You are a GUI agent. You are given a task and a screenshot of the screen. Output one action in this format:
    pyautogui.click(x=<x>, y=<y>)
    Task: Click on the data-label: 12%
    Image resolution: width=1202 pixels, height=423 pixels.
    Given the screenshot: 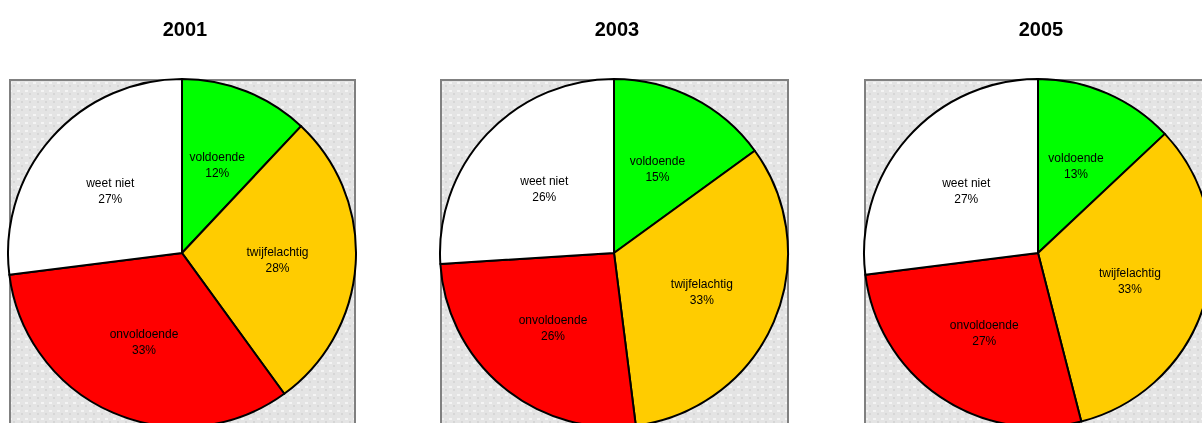 What is the action you would take?
    pyautogui.click(x=217, y=173)
    